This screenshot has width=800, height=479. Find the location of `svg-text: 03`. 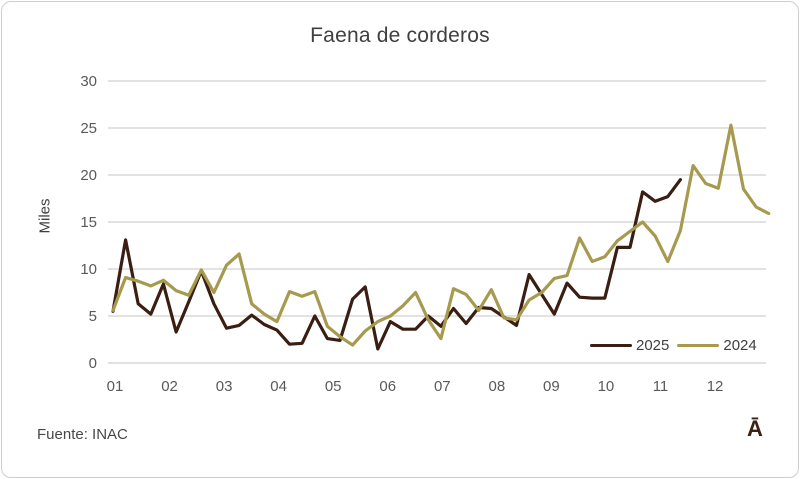

svg-text: 03 is located at coordinates (224, 386).